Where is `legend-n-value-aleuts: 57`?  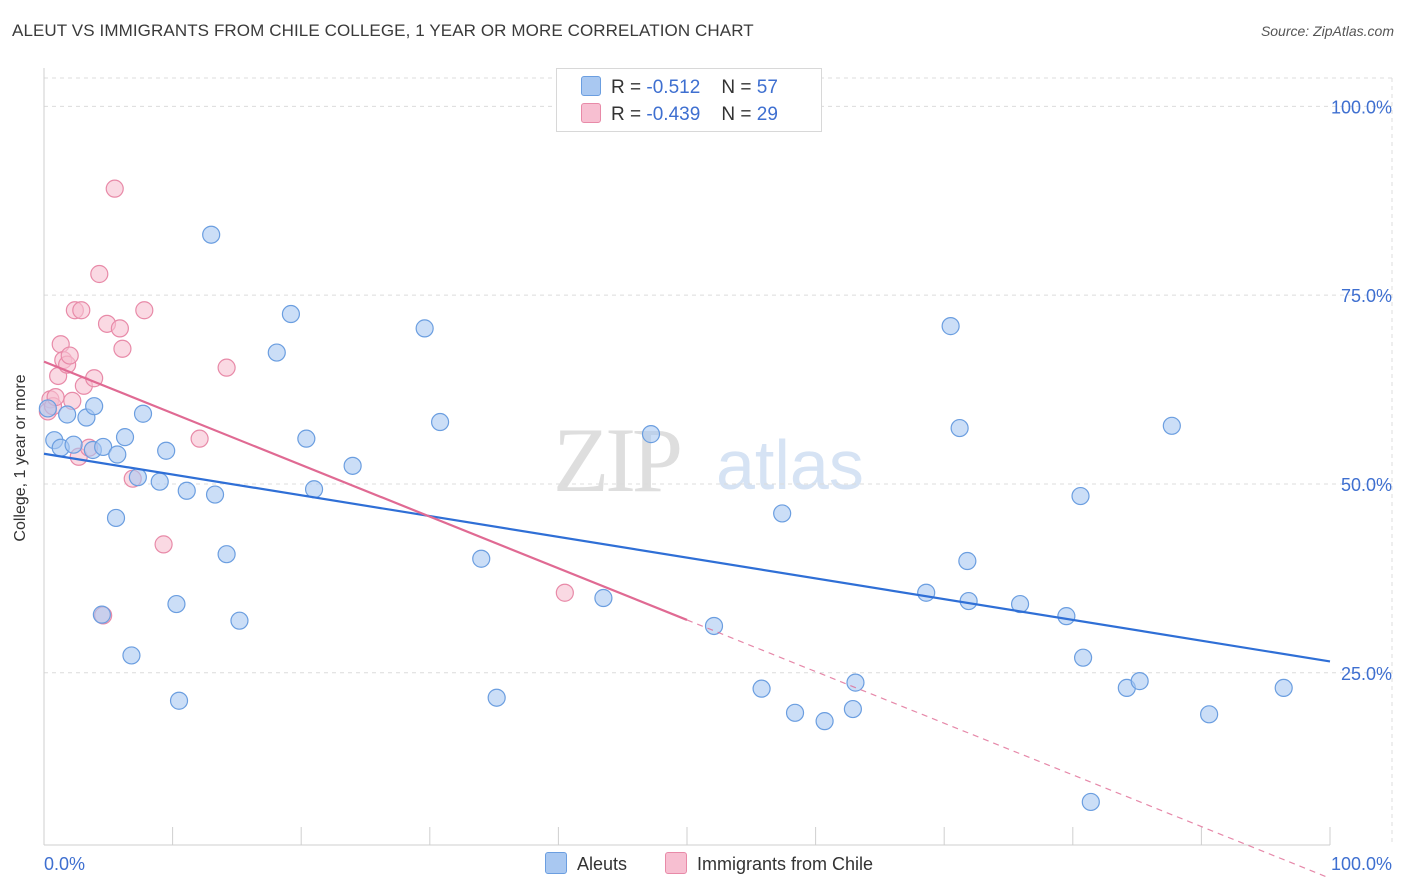 legend-n-value-aleuts: 57 is located at coordinates (767, 87).